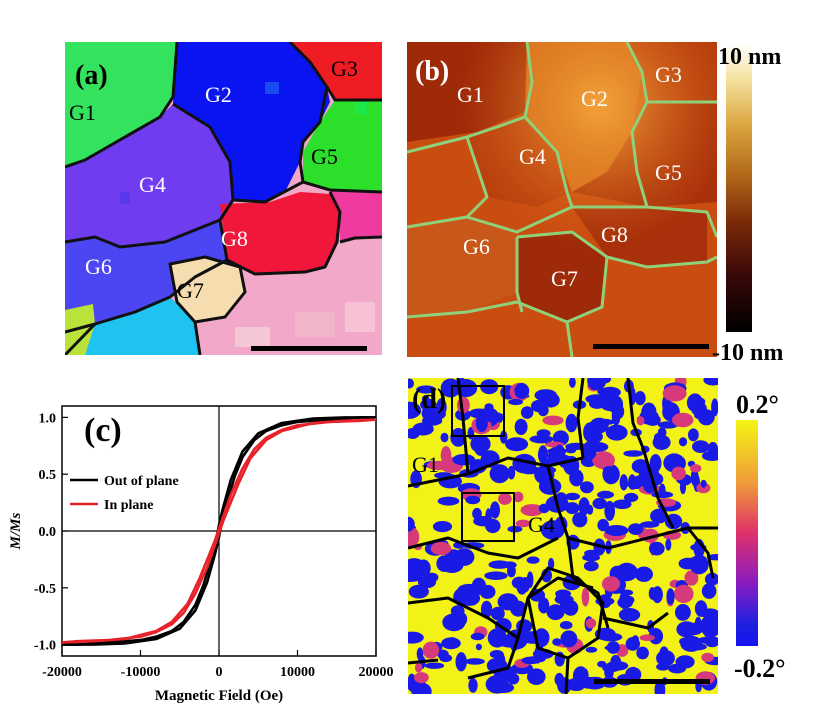 The image size is (820, 719). What do you see at coordinates (219, 531) in the screenshot?
I see `series-in-plane-lower` at bounding box center [219, 531].